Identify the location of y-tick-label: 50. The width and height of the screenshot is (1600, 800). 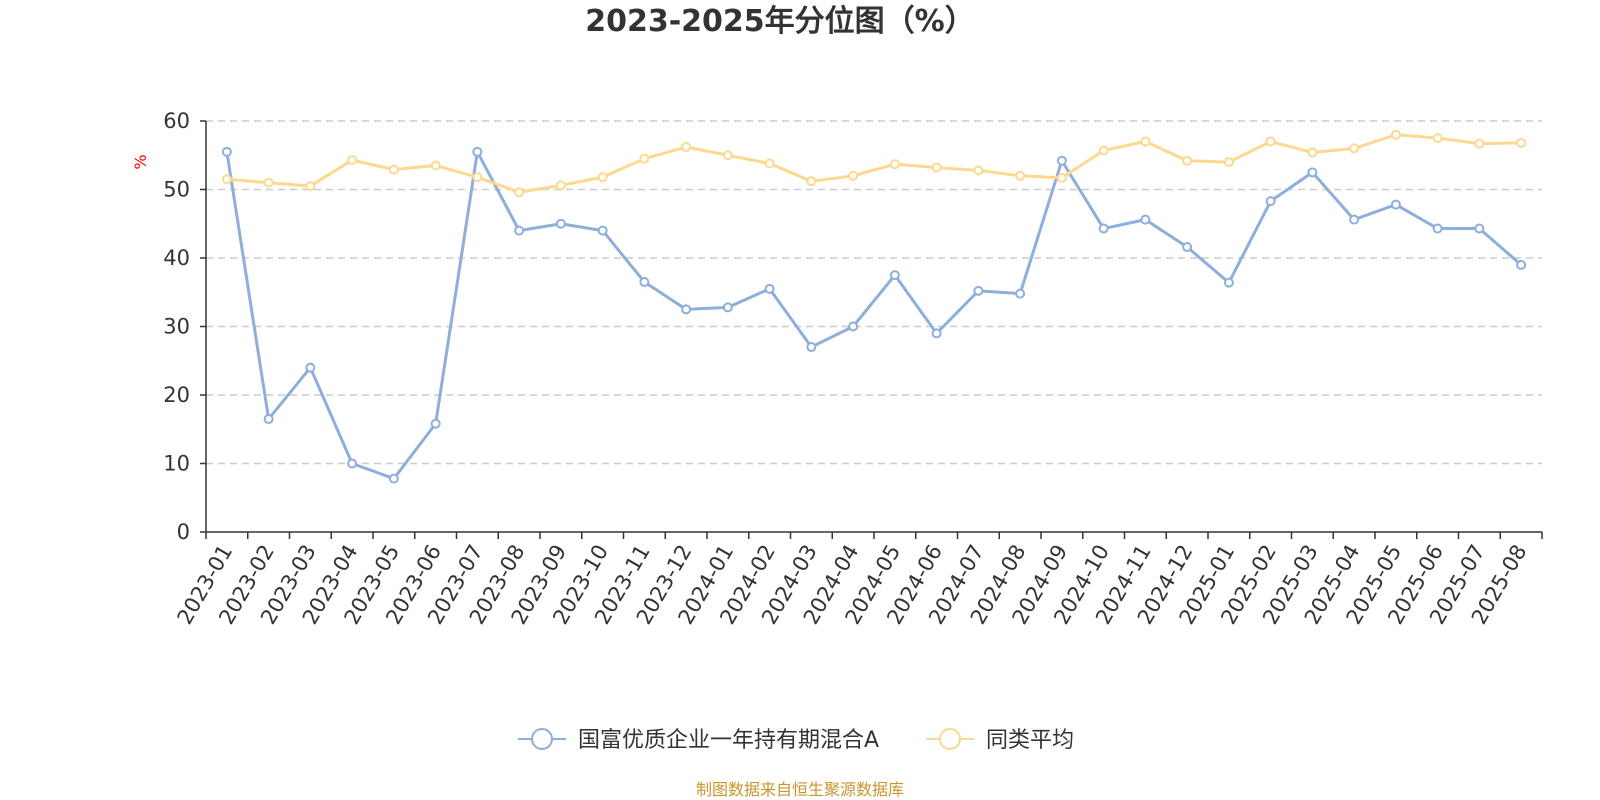
(176, 190).